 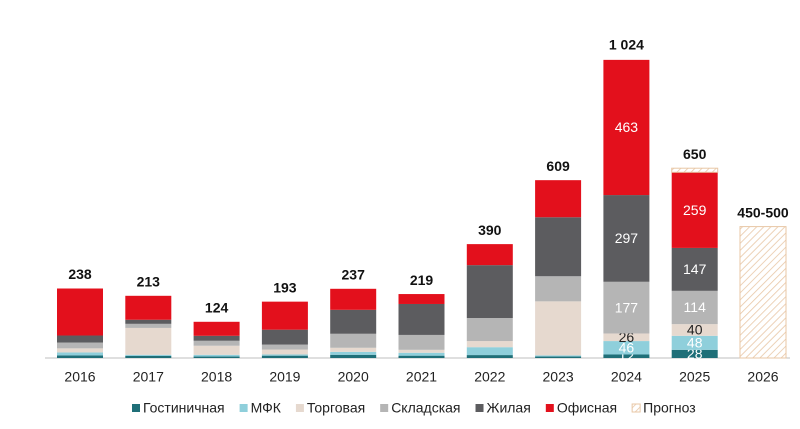 What do you see at coordinates (284, 377) in the screenshot?
I see `x-tick-label: 2019` at bounding box center [284, 377].